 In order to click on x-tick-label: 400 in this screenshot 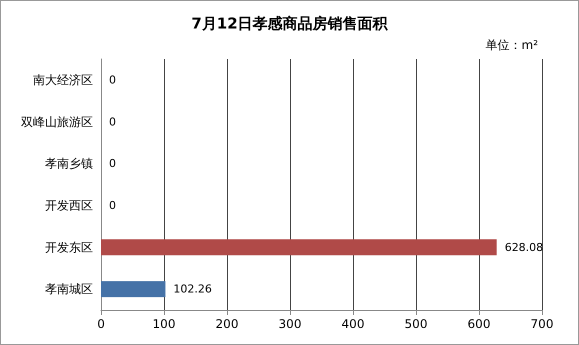, I will do `click(353, 324)`.